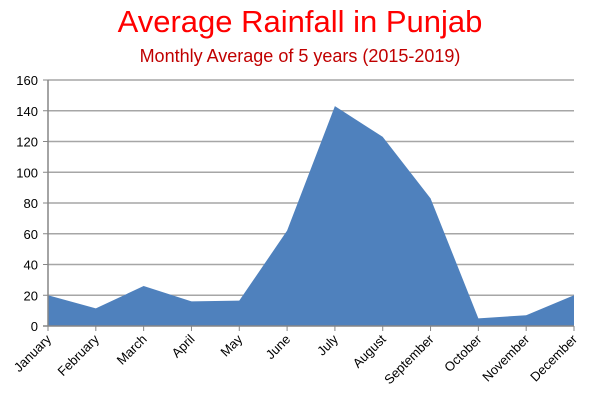  Describe the element at coordinates (79, 355) in the screenshot. I see `x-tick-label: February` at that location.